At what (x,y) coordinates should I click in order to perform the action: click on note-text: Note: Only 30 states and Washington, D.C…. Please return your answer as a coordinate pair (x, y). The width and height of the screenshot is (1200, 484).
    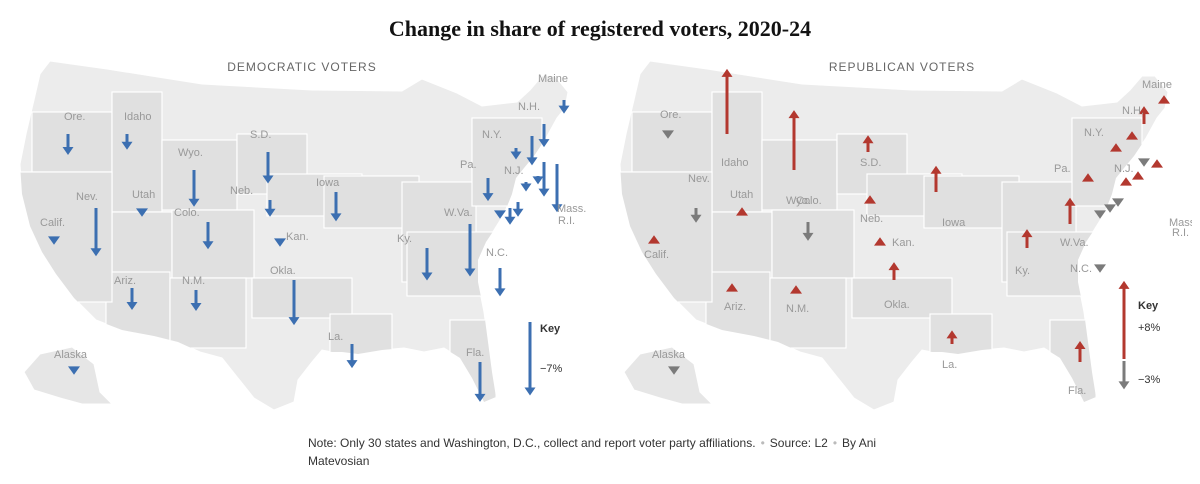
    Looking at the image, I should click on (532, 443).